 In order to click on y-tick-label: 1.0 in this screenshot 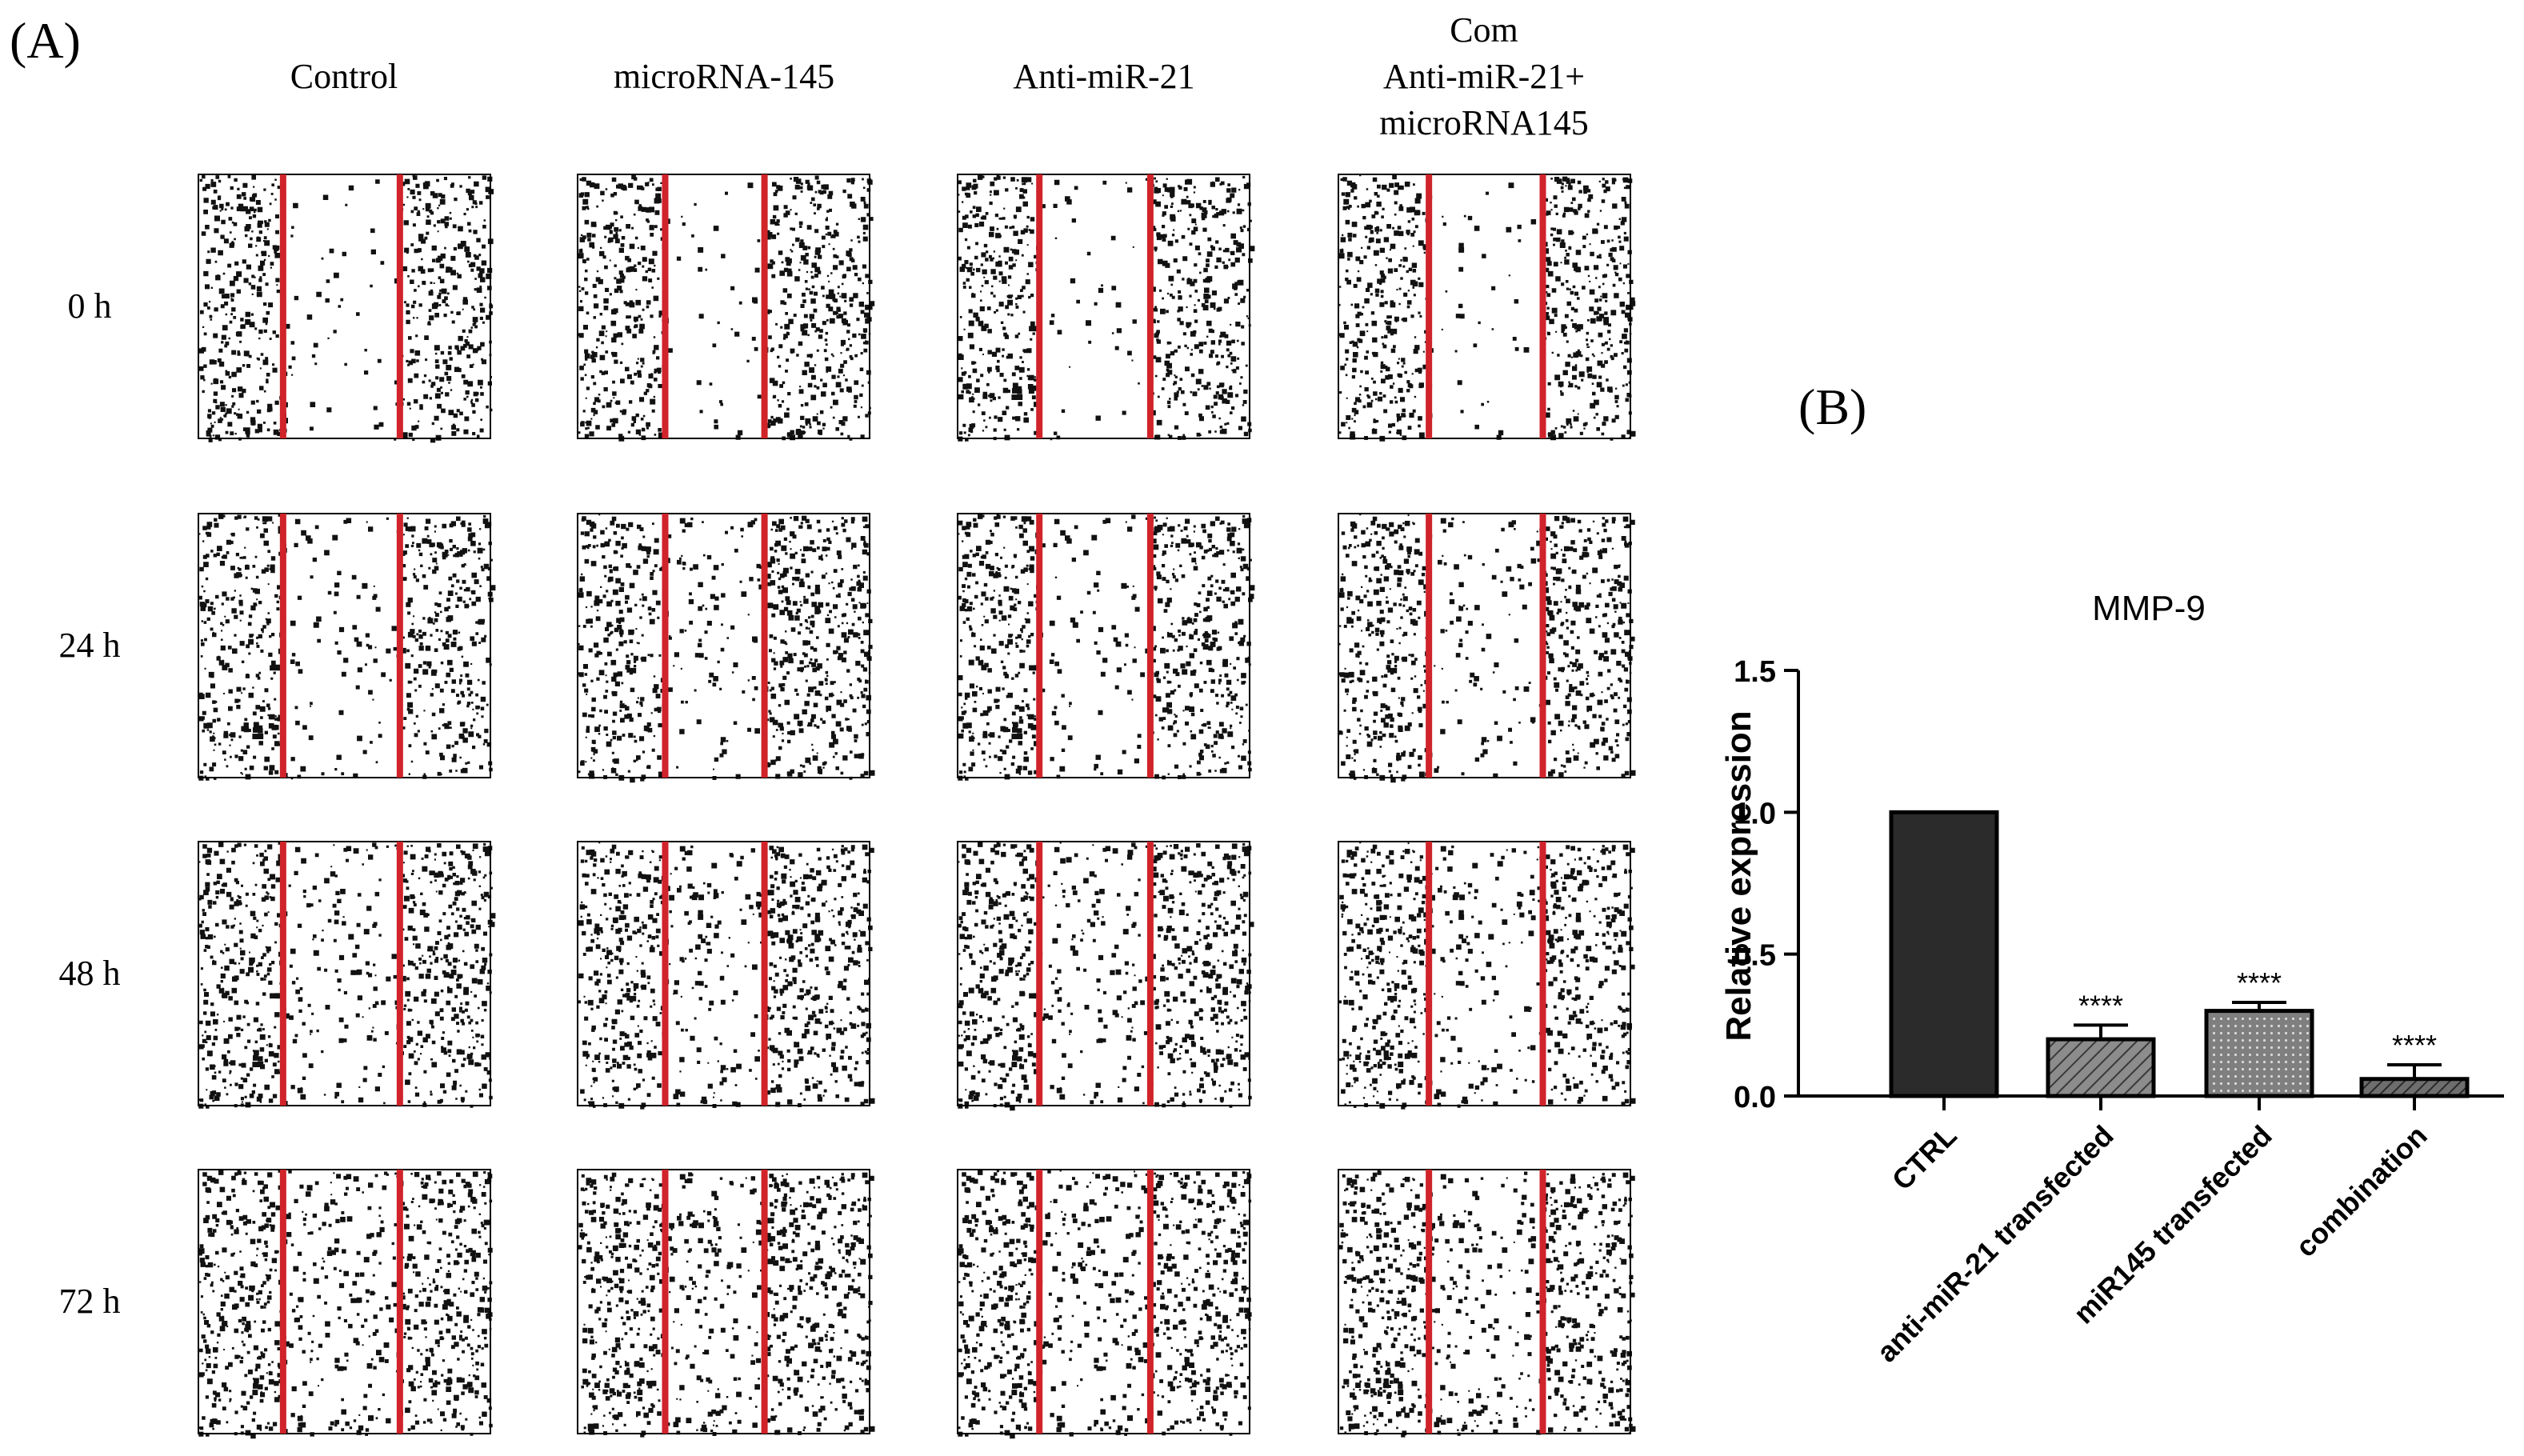, I will do `click(1755, 813)`.